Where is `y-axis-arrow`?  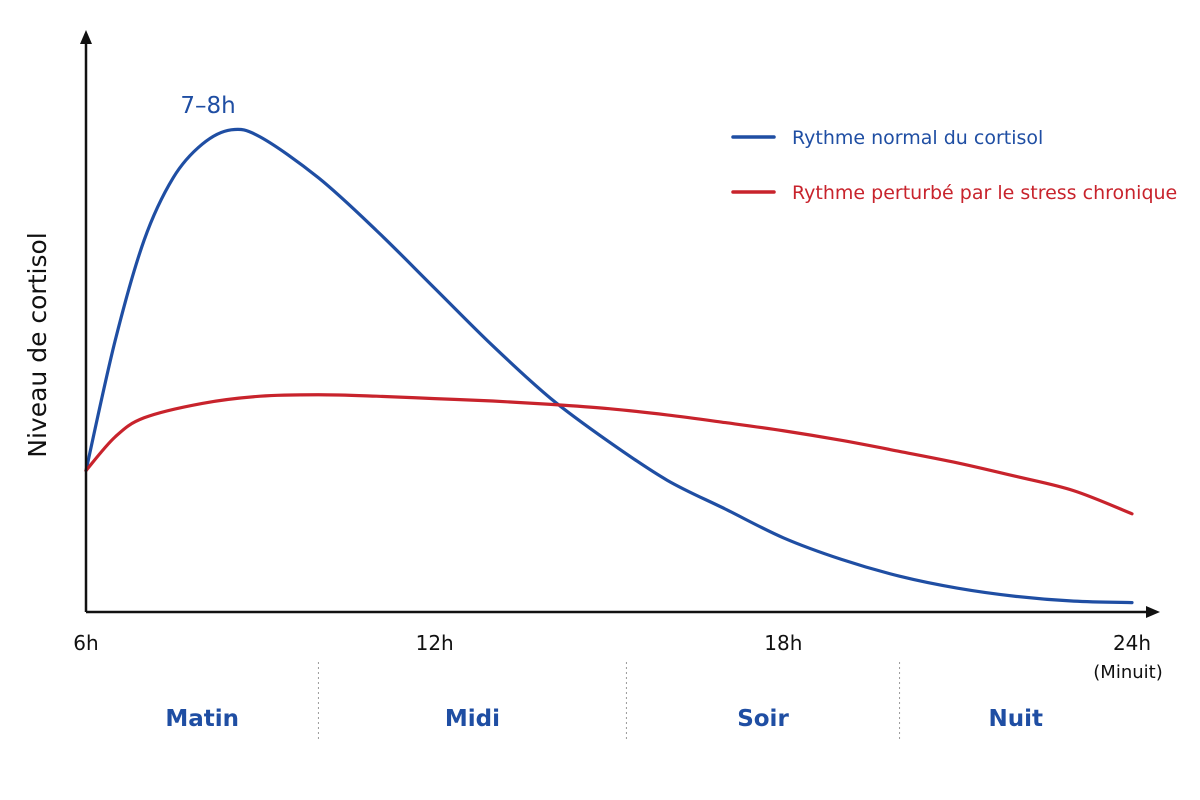
y-axis-arrow is located at coordinates (86, 37).